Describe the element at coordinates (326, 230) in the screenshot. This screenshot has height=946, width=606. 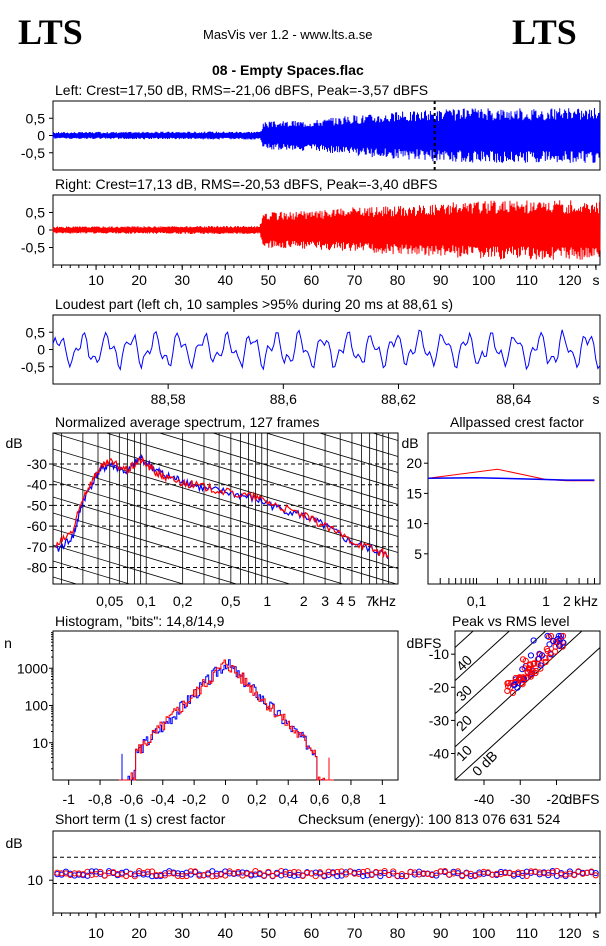
I see `right-wave-signal` at that location.